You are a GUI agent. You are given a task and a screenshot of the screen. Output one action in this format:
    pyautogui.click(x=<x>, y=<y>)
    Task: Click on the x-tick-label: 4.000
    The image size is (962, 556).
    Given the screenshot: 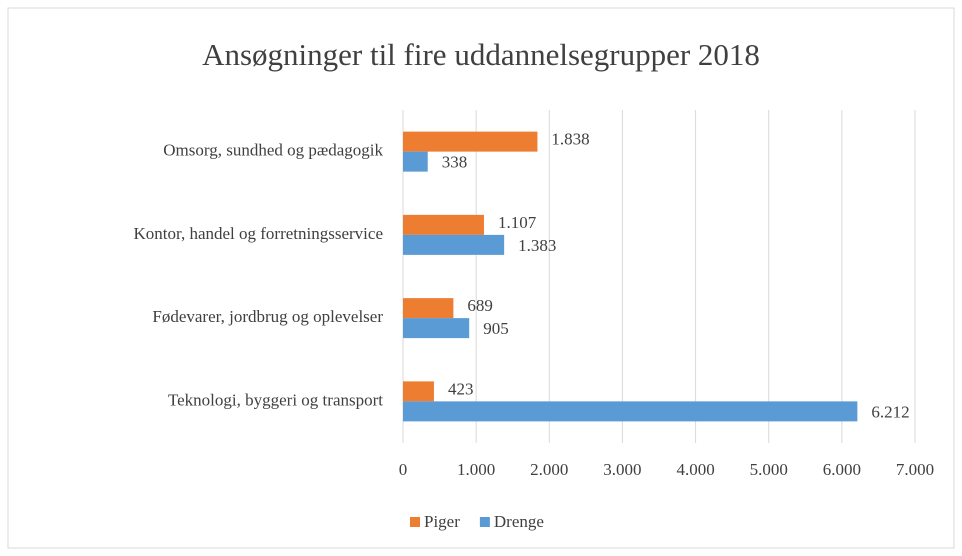 What is the action you would take?
    pyautogui.click(x=695, y=469)
    